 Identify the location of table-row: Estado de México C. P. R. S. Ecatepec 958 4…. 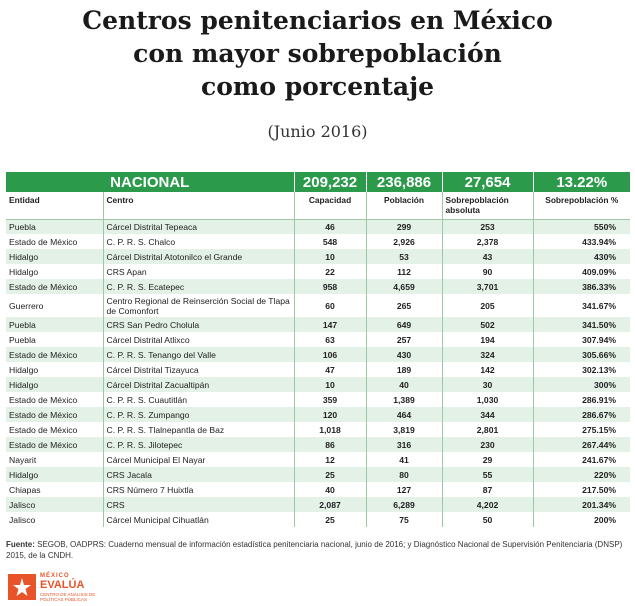
(318, 286).